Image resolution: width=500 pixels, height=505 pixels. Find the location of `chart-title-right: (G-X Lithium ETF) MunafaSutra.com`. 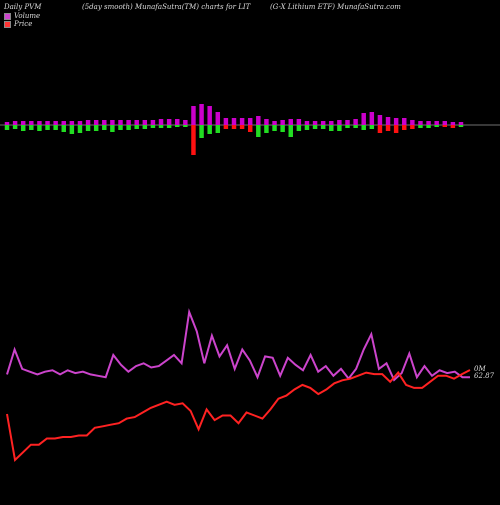

chart-title-right: (G-X Lithium ETF) MunafaSutra.com is located at coordinates (335, 7).